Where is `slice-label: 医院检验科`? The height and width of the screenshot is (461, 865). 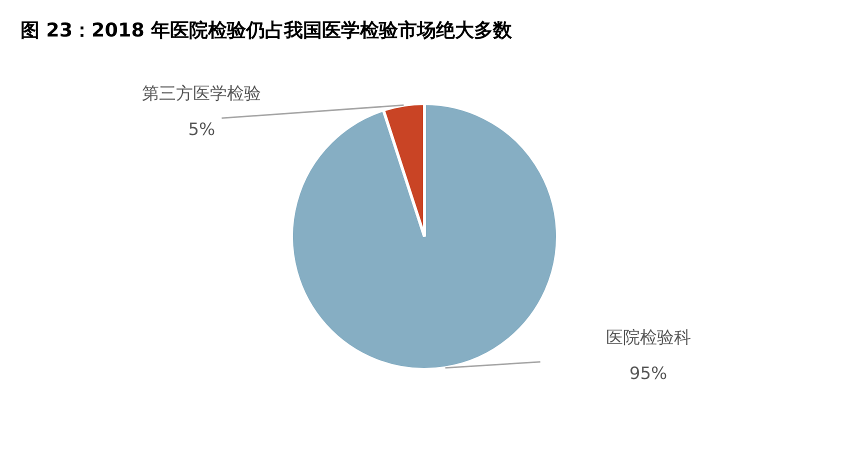
slice-label: 医院检验科 is located at coordinates (648, 338).